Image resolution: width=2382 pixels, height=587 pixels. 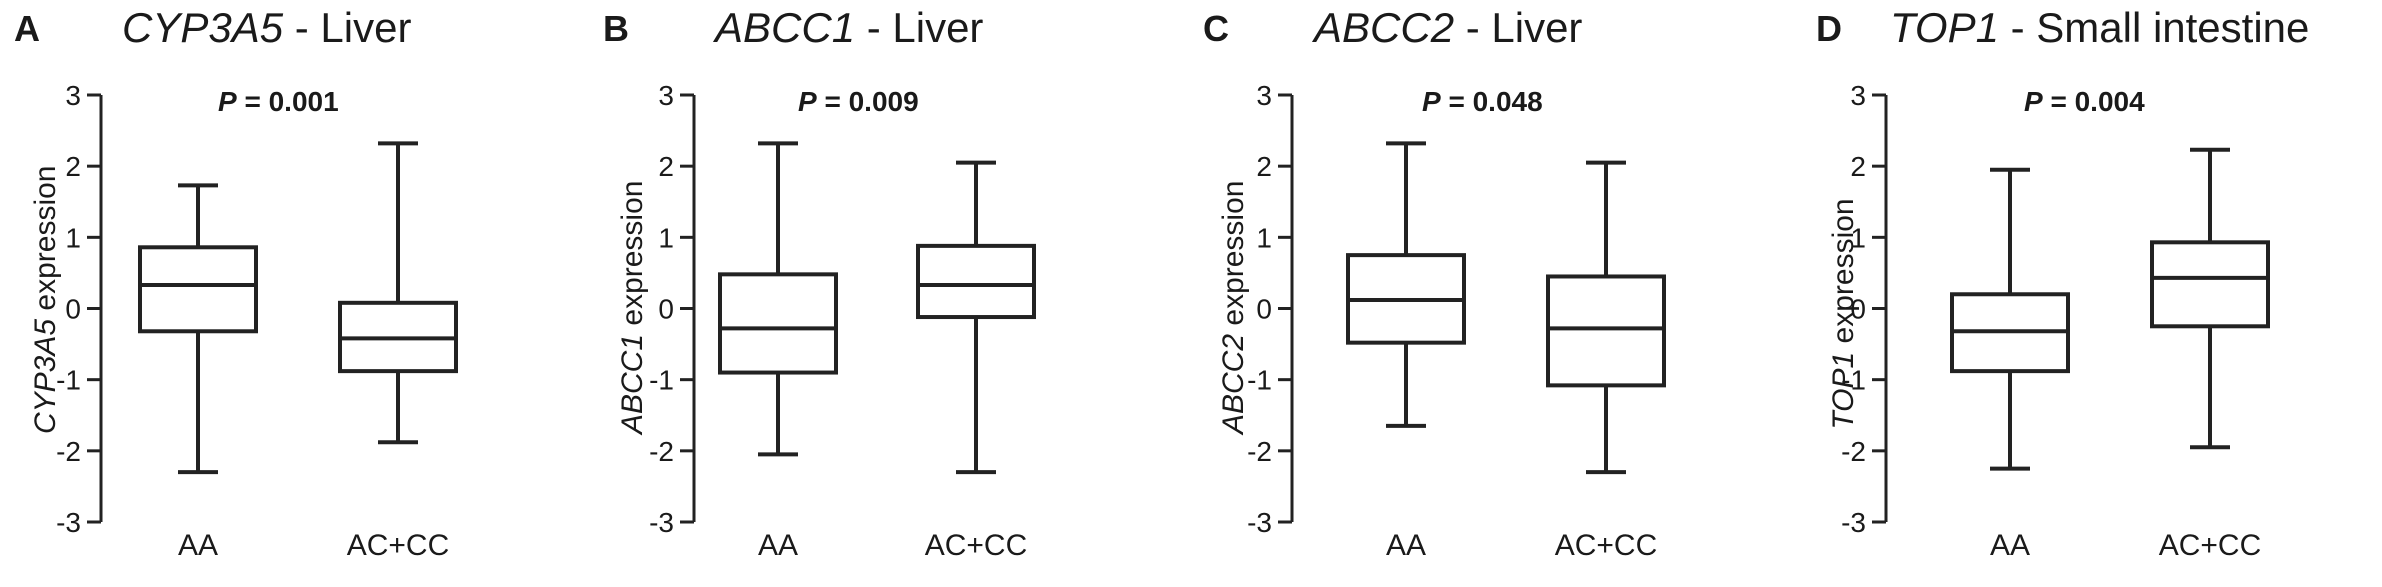 I want to click on panel-letter: C, so click(x=1216, y=28).